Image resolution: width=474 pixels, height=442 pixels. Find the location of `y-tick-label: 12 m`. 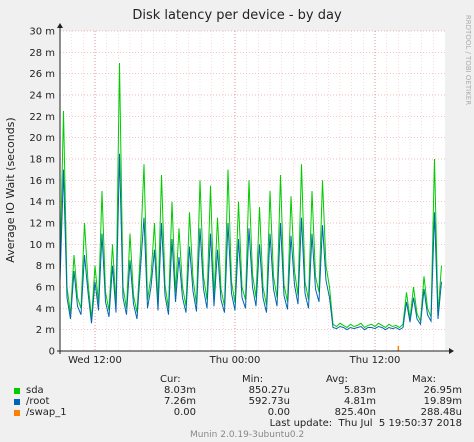

y-tick-label: 12 m is located at coordinates (42, 224).